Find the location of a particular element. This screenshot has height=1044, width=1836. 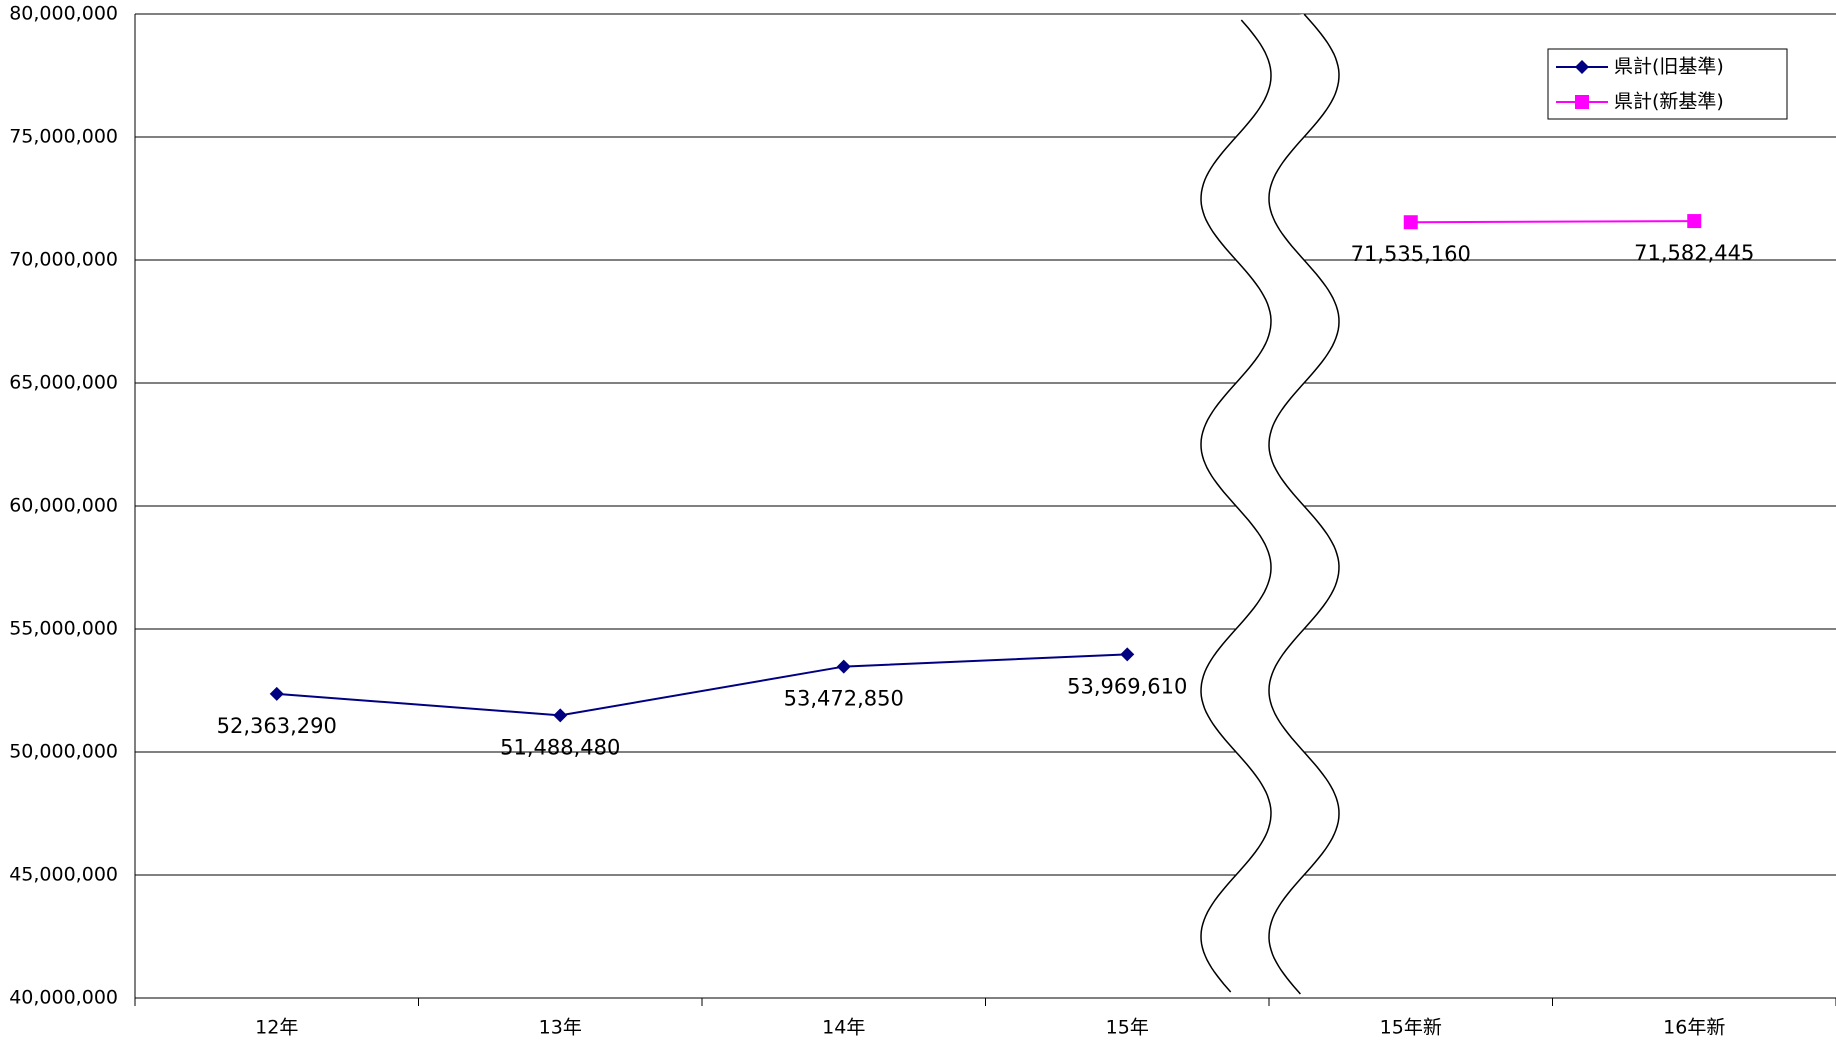

data-label: 53,472,850 is located at coordinates (844, 699).